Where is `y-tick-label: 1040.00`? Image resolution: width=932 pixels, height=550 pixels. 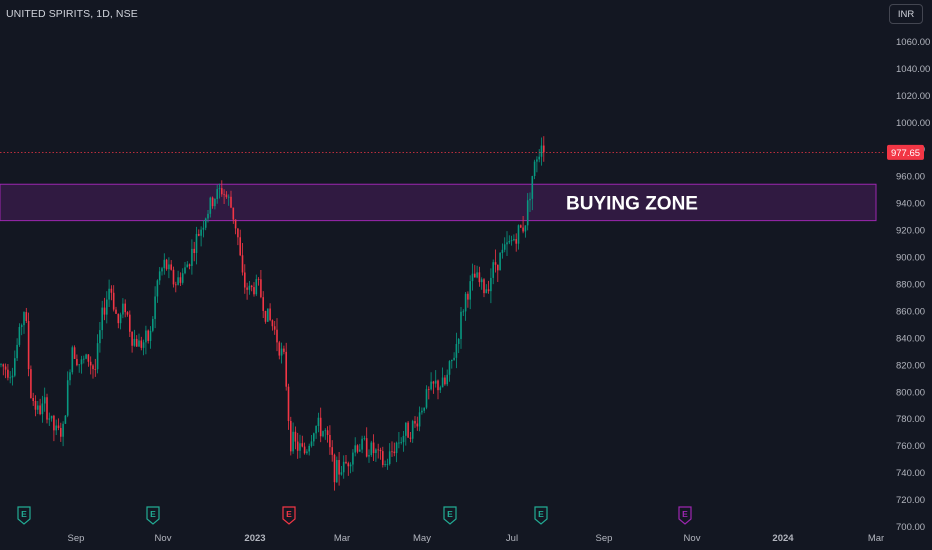
y-tick-label: 1040.00 is located at coordinates (913, 69).